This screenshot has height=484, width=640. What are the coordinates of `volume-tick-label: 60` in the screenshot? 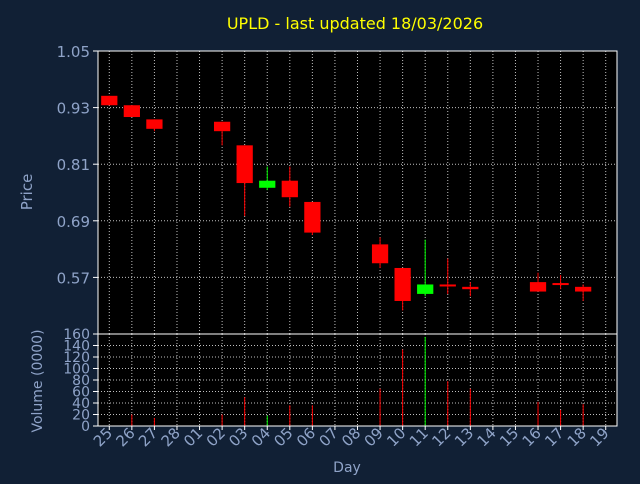 It's located at (81, 393).